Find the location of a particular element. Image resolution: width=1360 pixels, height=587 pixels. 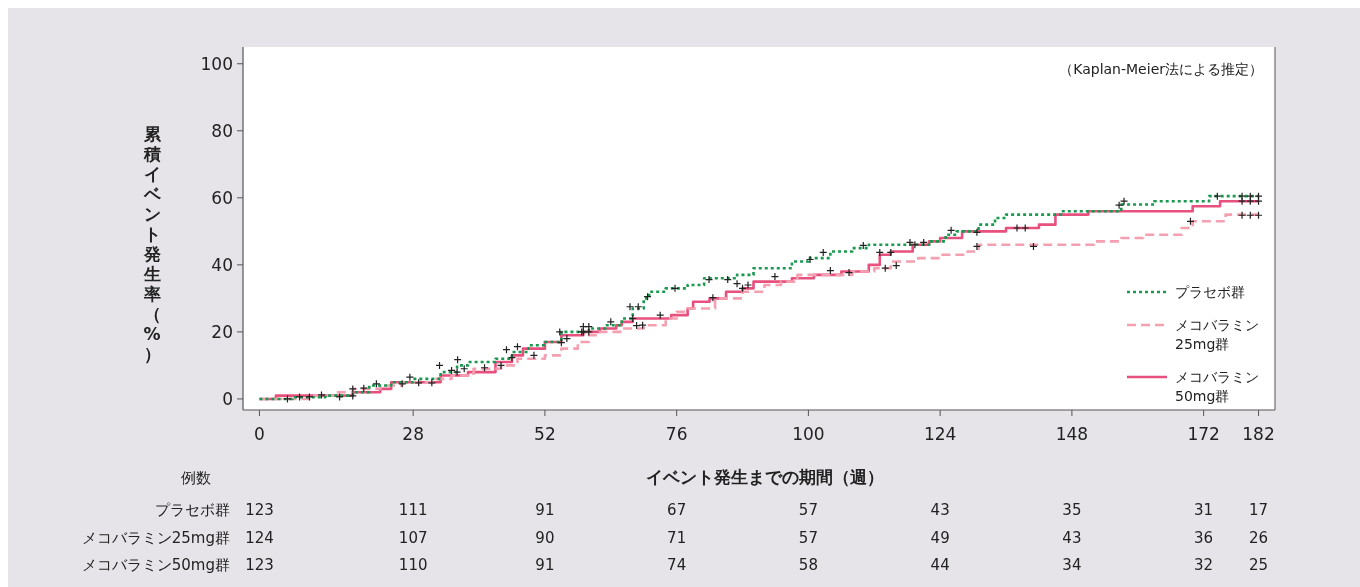

text: 67 is located at coordinates (677, 510).